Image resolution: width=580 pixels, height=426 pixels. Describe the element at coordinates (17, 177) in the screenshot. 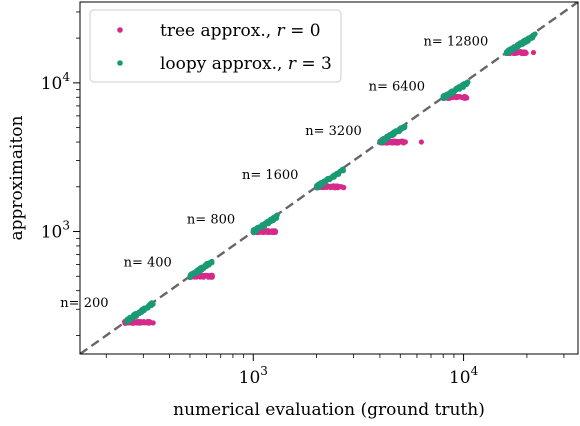

I see `y-axis-label: approximaiton` at that location.